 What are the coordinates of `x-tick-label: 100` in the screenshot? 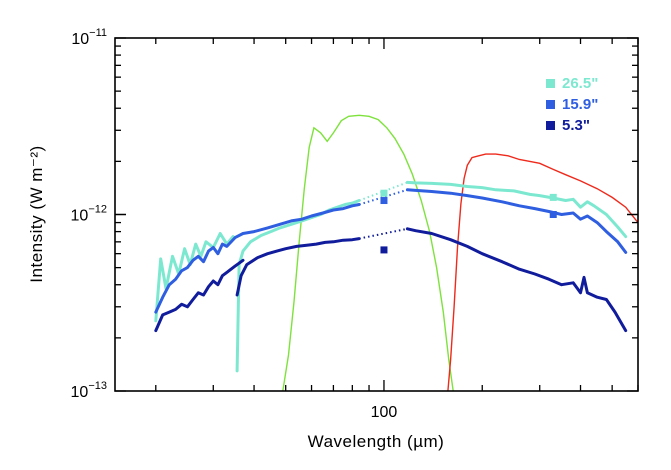 It's located at (384, 412).